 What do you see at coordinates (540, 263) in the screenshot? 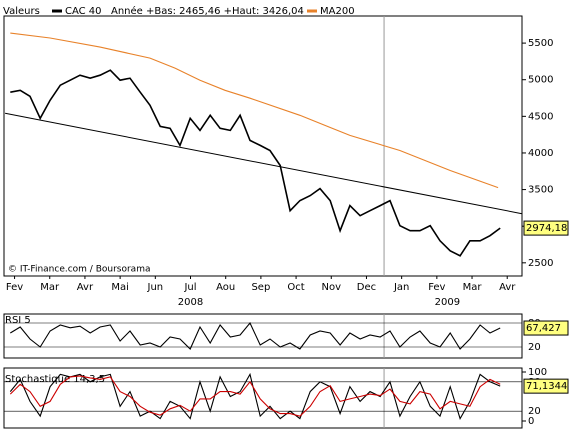
I see `y-tick-label: 2500` at bounding box center [540, 263].